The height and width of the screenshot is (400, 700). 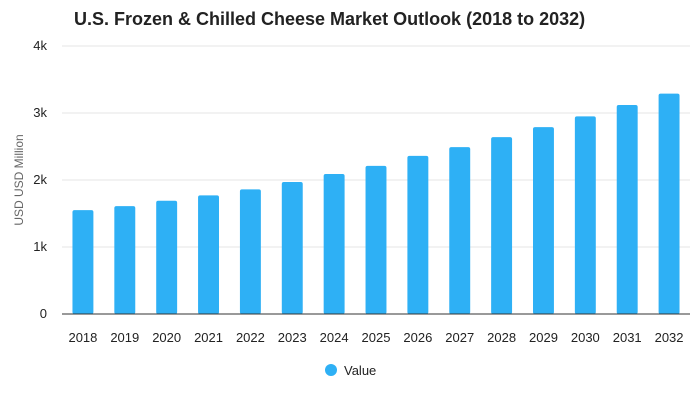 What do you see at coordinates (40, 246) in the screenshot?
I see `y-tick-label: 1k` at bounding box center [40, 246].